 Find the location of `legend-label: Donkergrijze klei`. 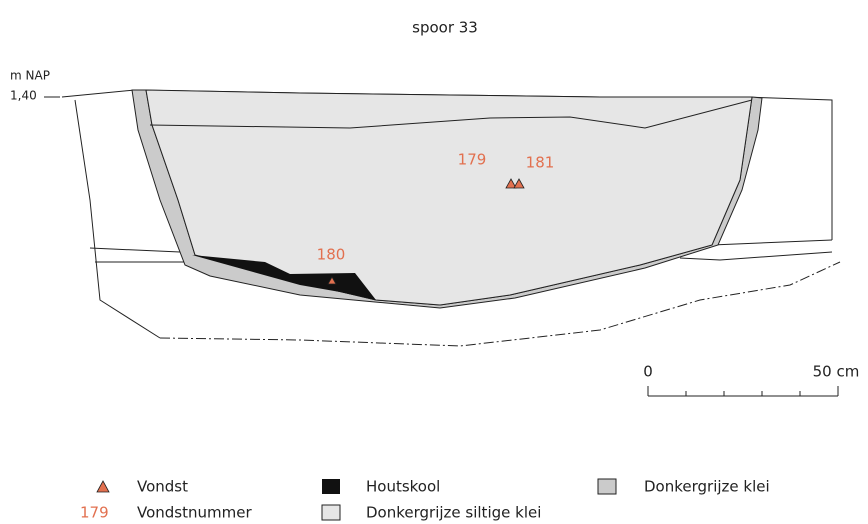

legend-label: Donkergrijze klei is located at coordinates (707, 487).